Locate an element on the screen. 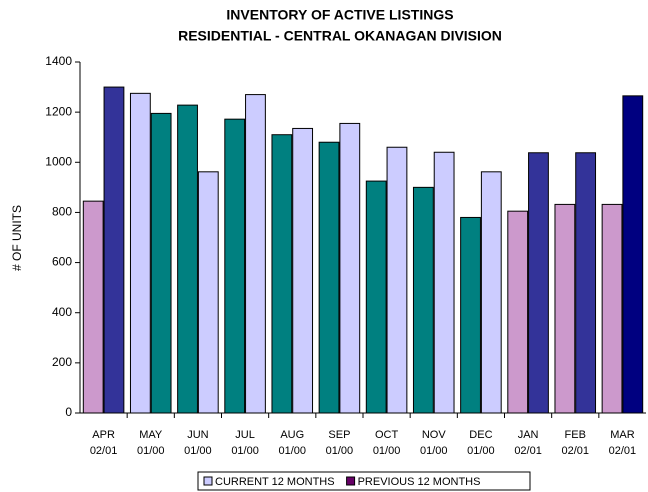 The image size is (648, 492). y-tick-label: 0 is located at coordinates (68, 412).